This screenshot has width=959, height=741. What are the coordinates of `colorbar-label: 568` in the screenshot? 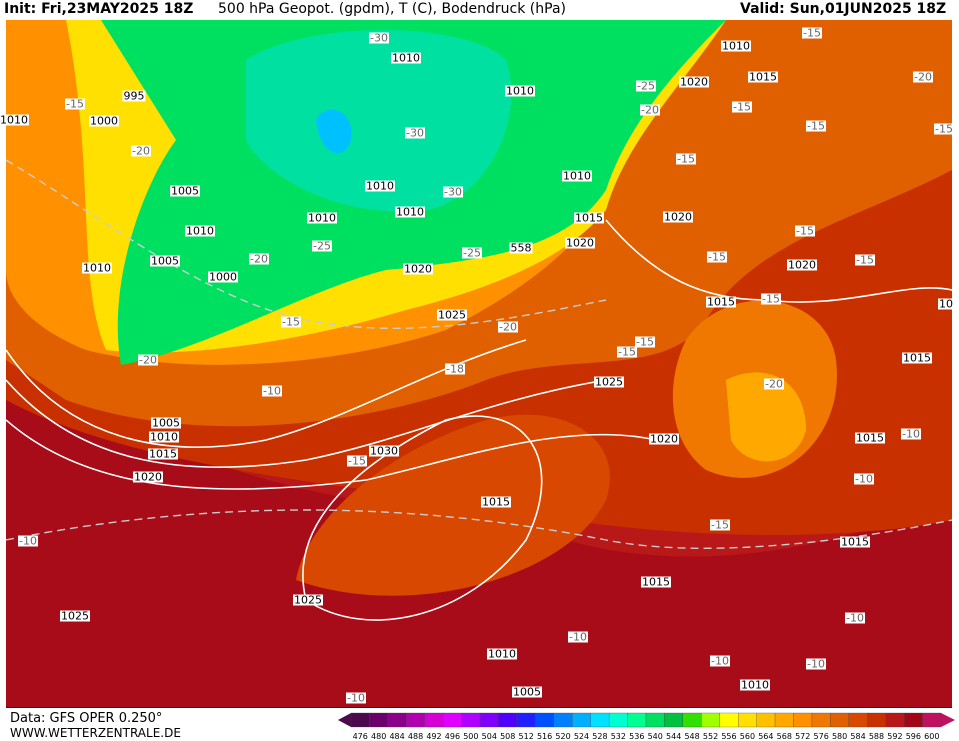 It's located at (784, 736).